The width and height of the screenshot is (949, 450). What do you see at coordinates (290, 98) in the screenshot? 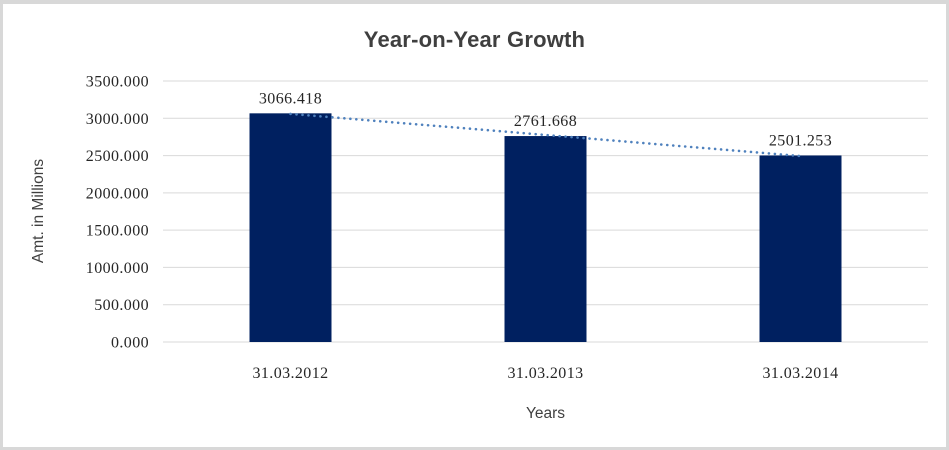
I see `bar-data-label: 3066.418` at bounding box center [290, 98].